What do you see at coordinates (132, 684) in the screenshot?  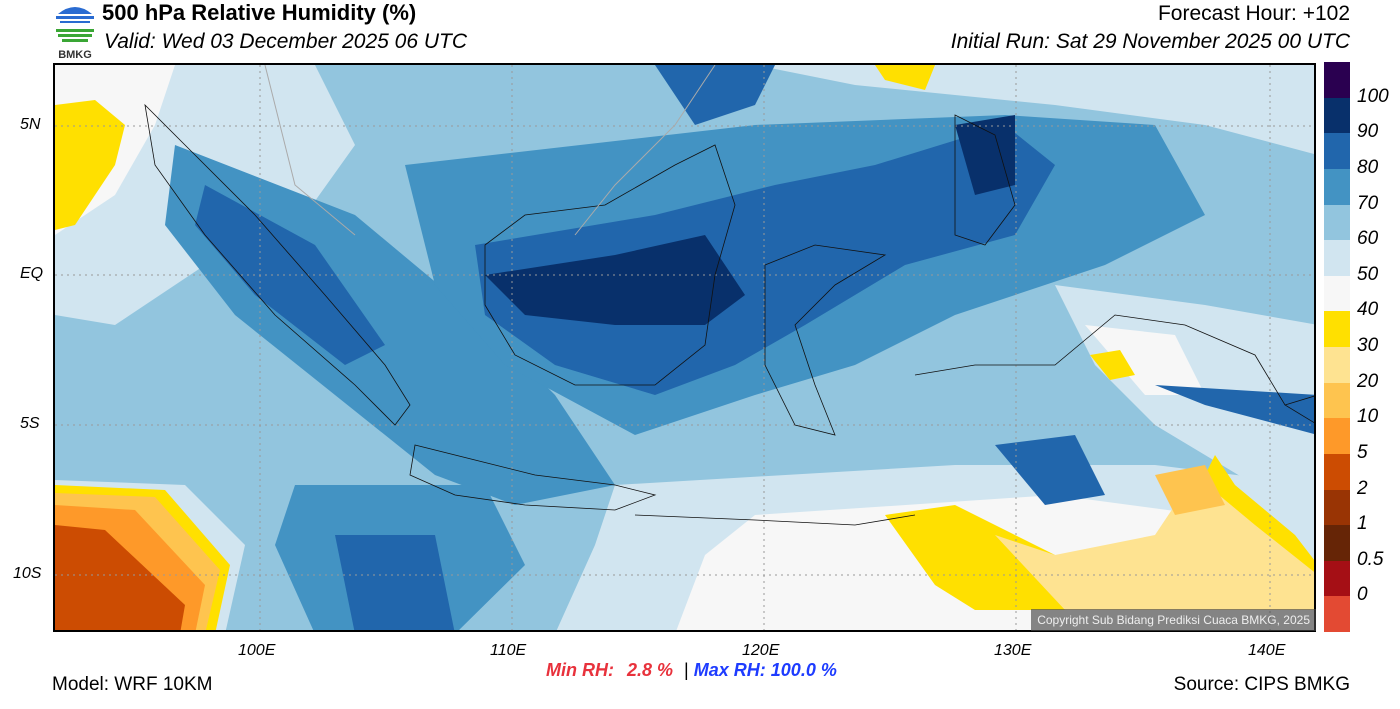 I see `model-label: Model: WRF 10KM` at bounding box center [132, 684].